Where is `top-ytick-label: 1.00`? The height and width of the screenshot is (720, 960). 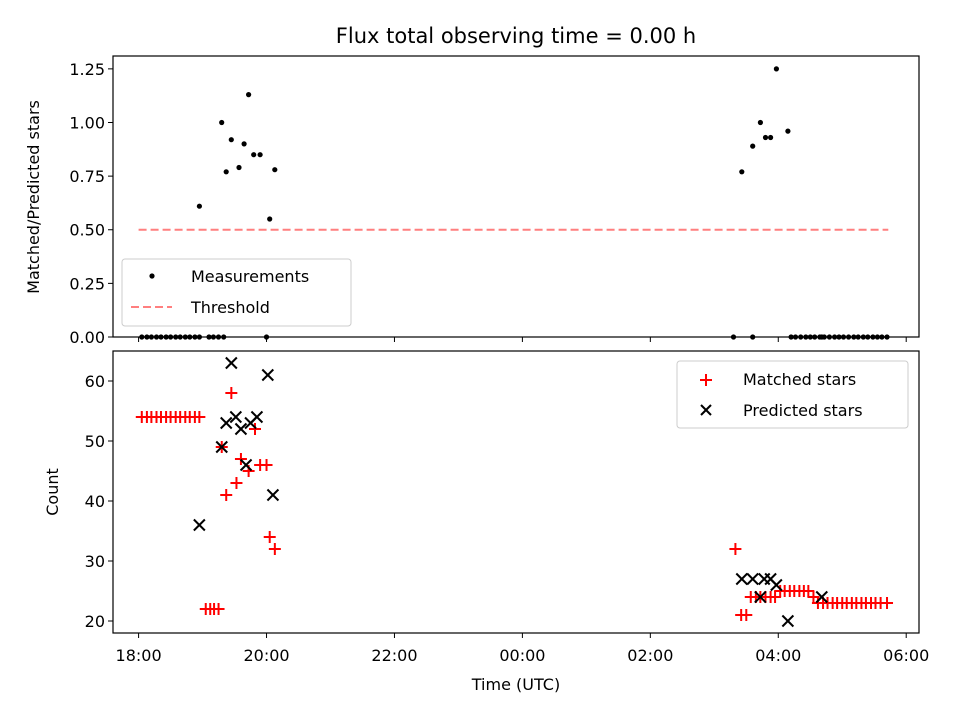 top-ytick-label: 1.00 is located at coordinates (87, 122).